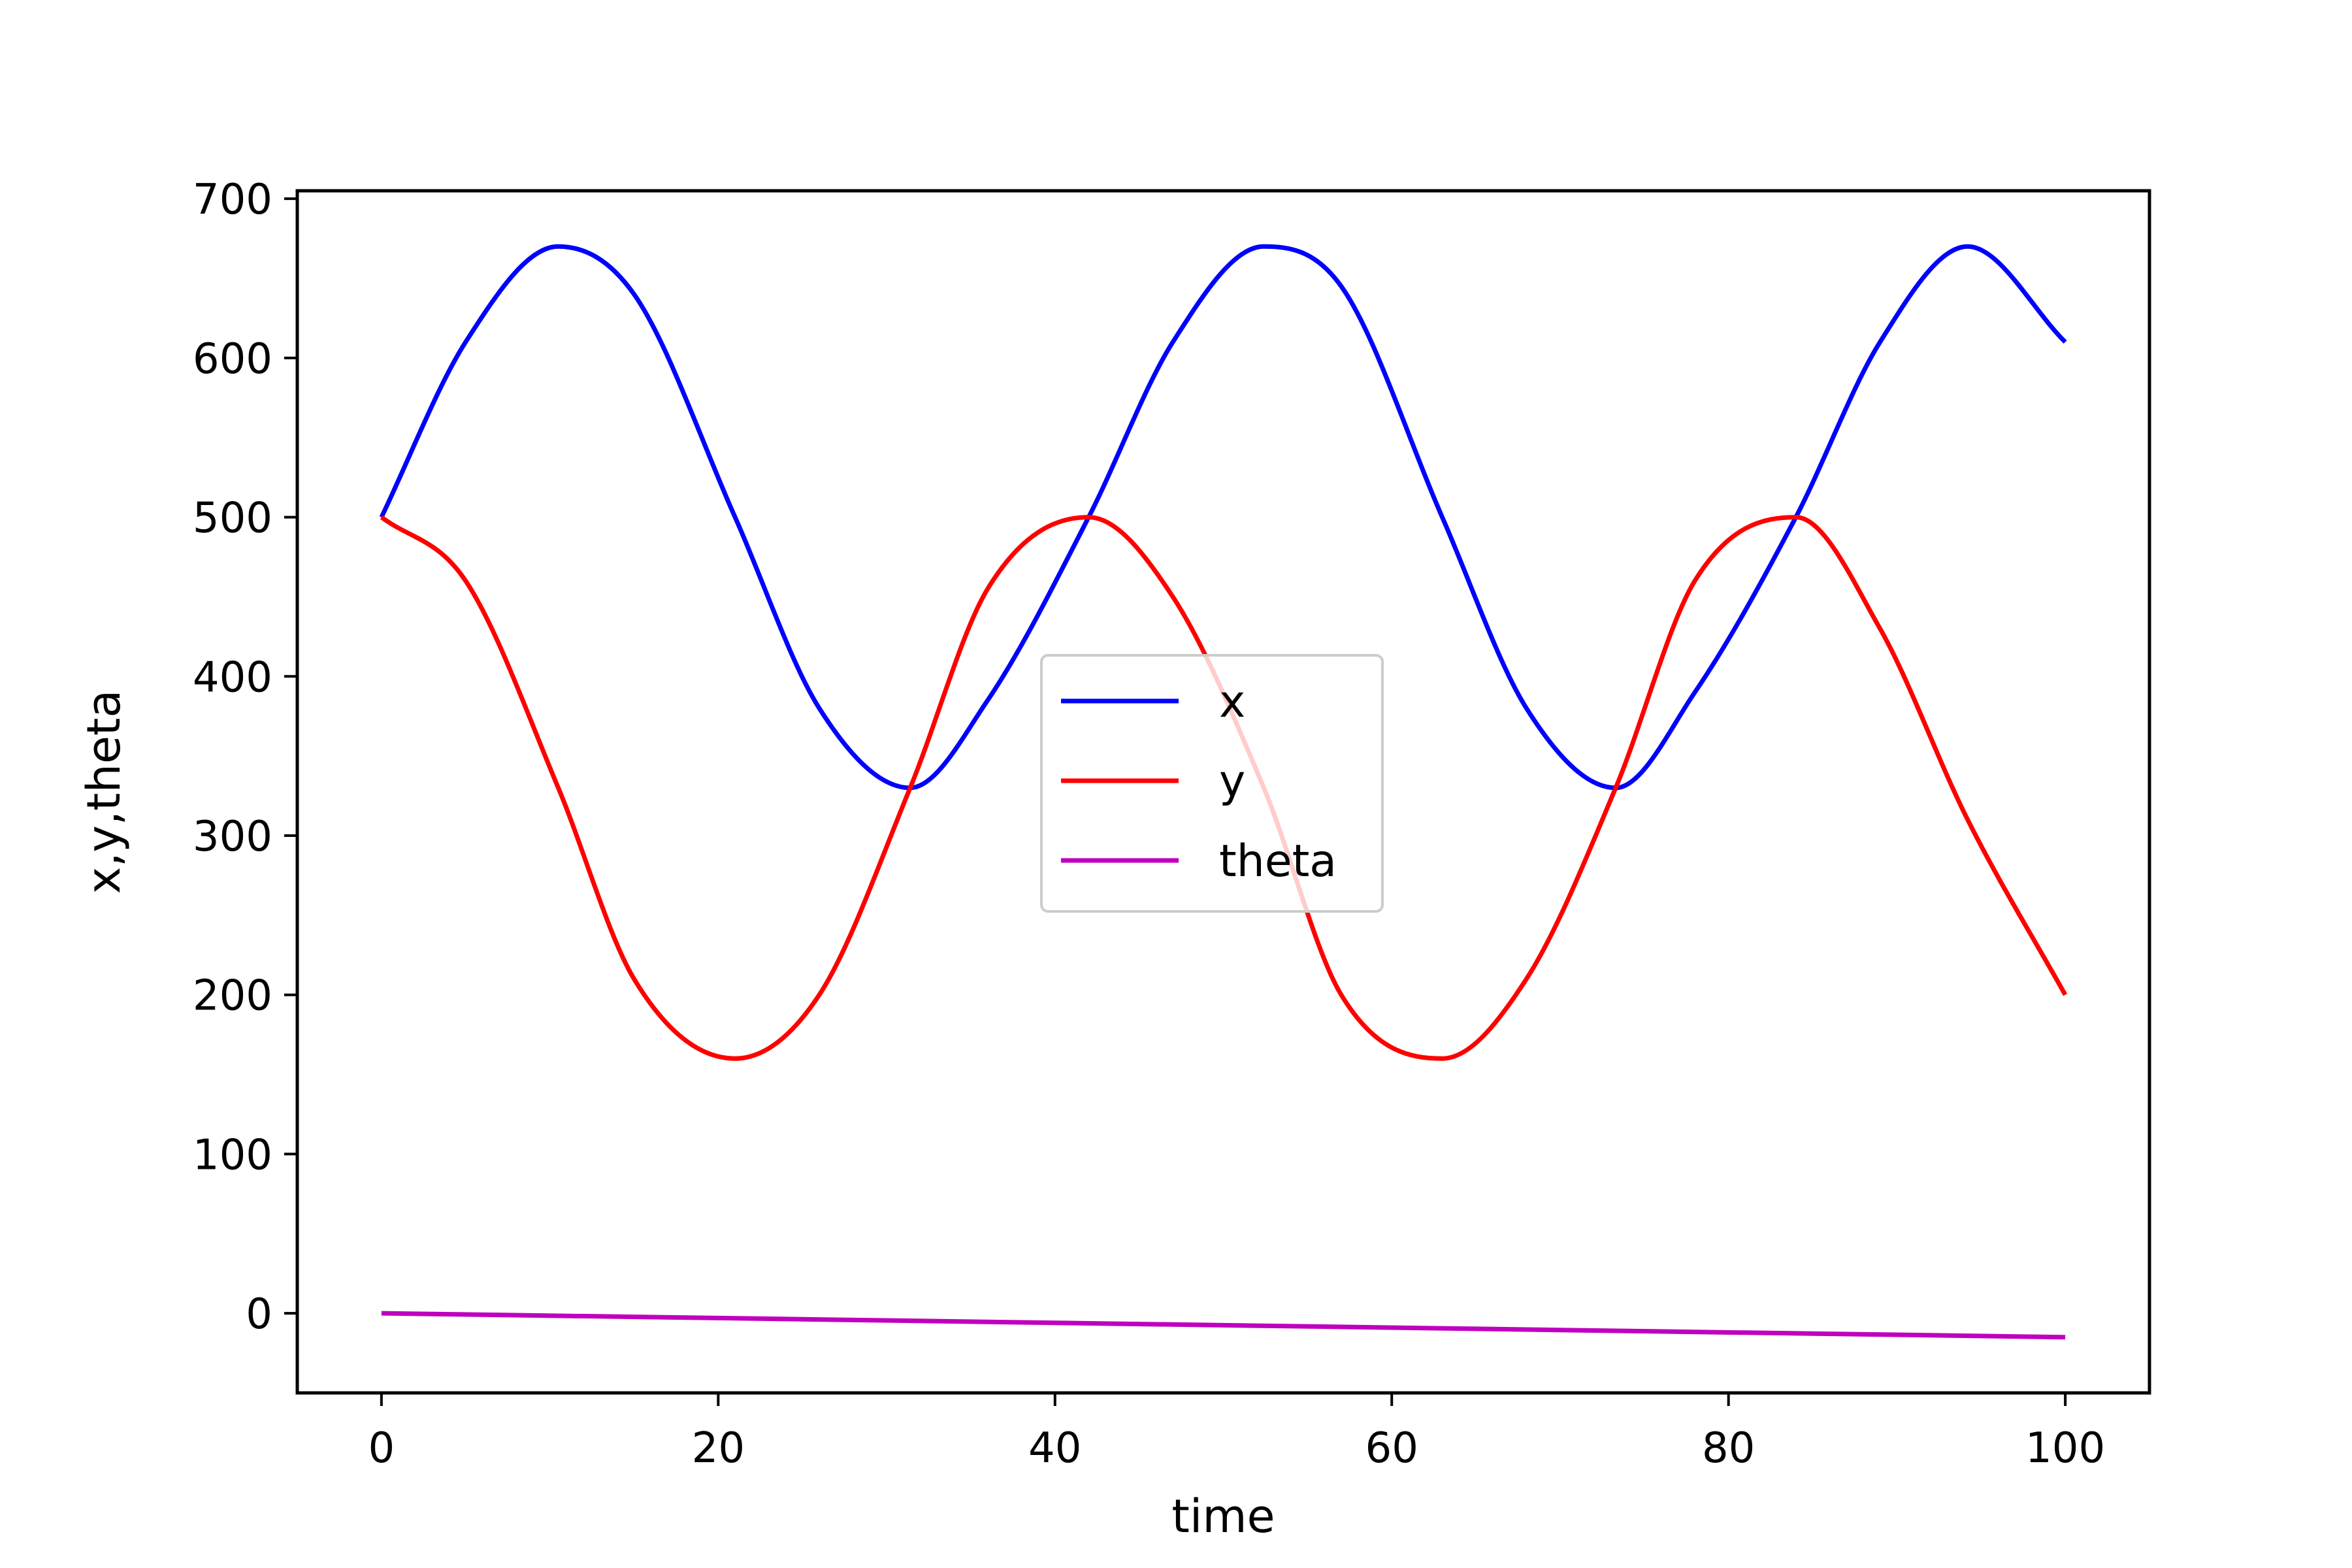 Image resolution: width=2352 pixels, height=1568 pixels. I want to click on y-tick-label: 300, so click(232, 837).